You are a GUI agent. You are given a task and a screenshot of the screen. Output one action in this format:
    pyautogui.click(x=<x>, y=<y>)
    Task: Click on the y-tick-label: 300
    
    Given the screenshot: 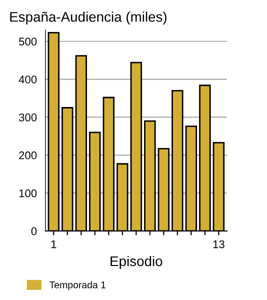 What is the action you would take?
    pyautogui.click(x=27, y=117)
    